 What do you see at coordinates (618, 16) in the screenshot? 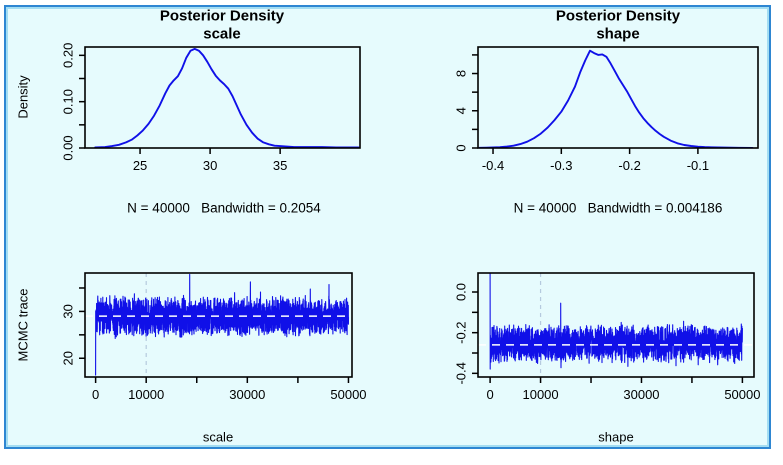
I see `density-shape-title: Posterior Density` at bounding box center [618, 16].